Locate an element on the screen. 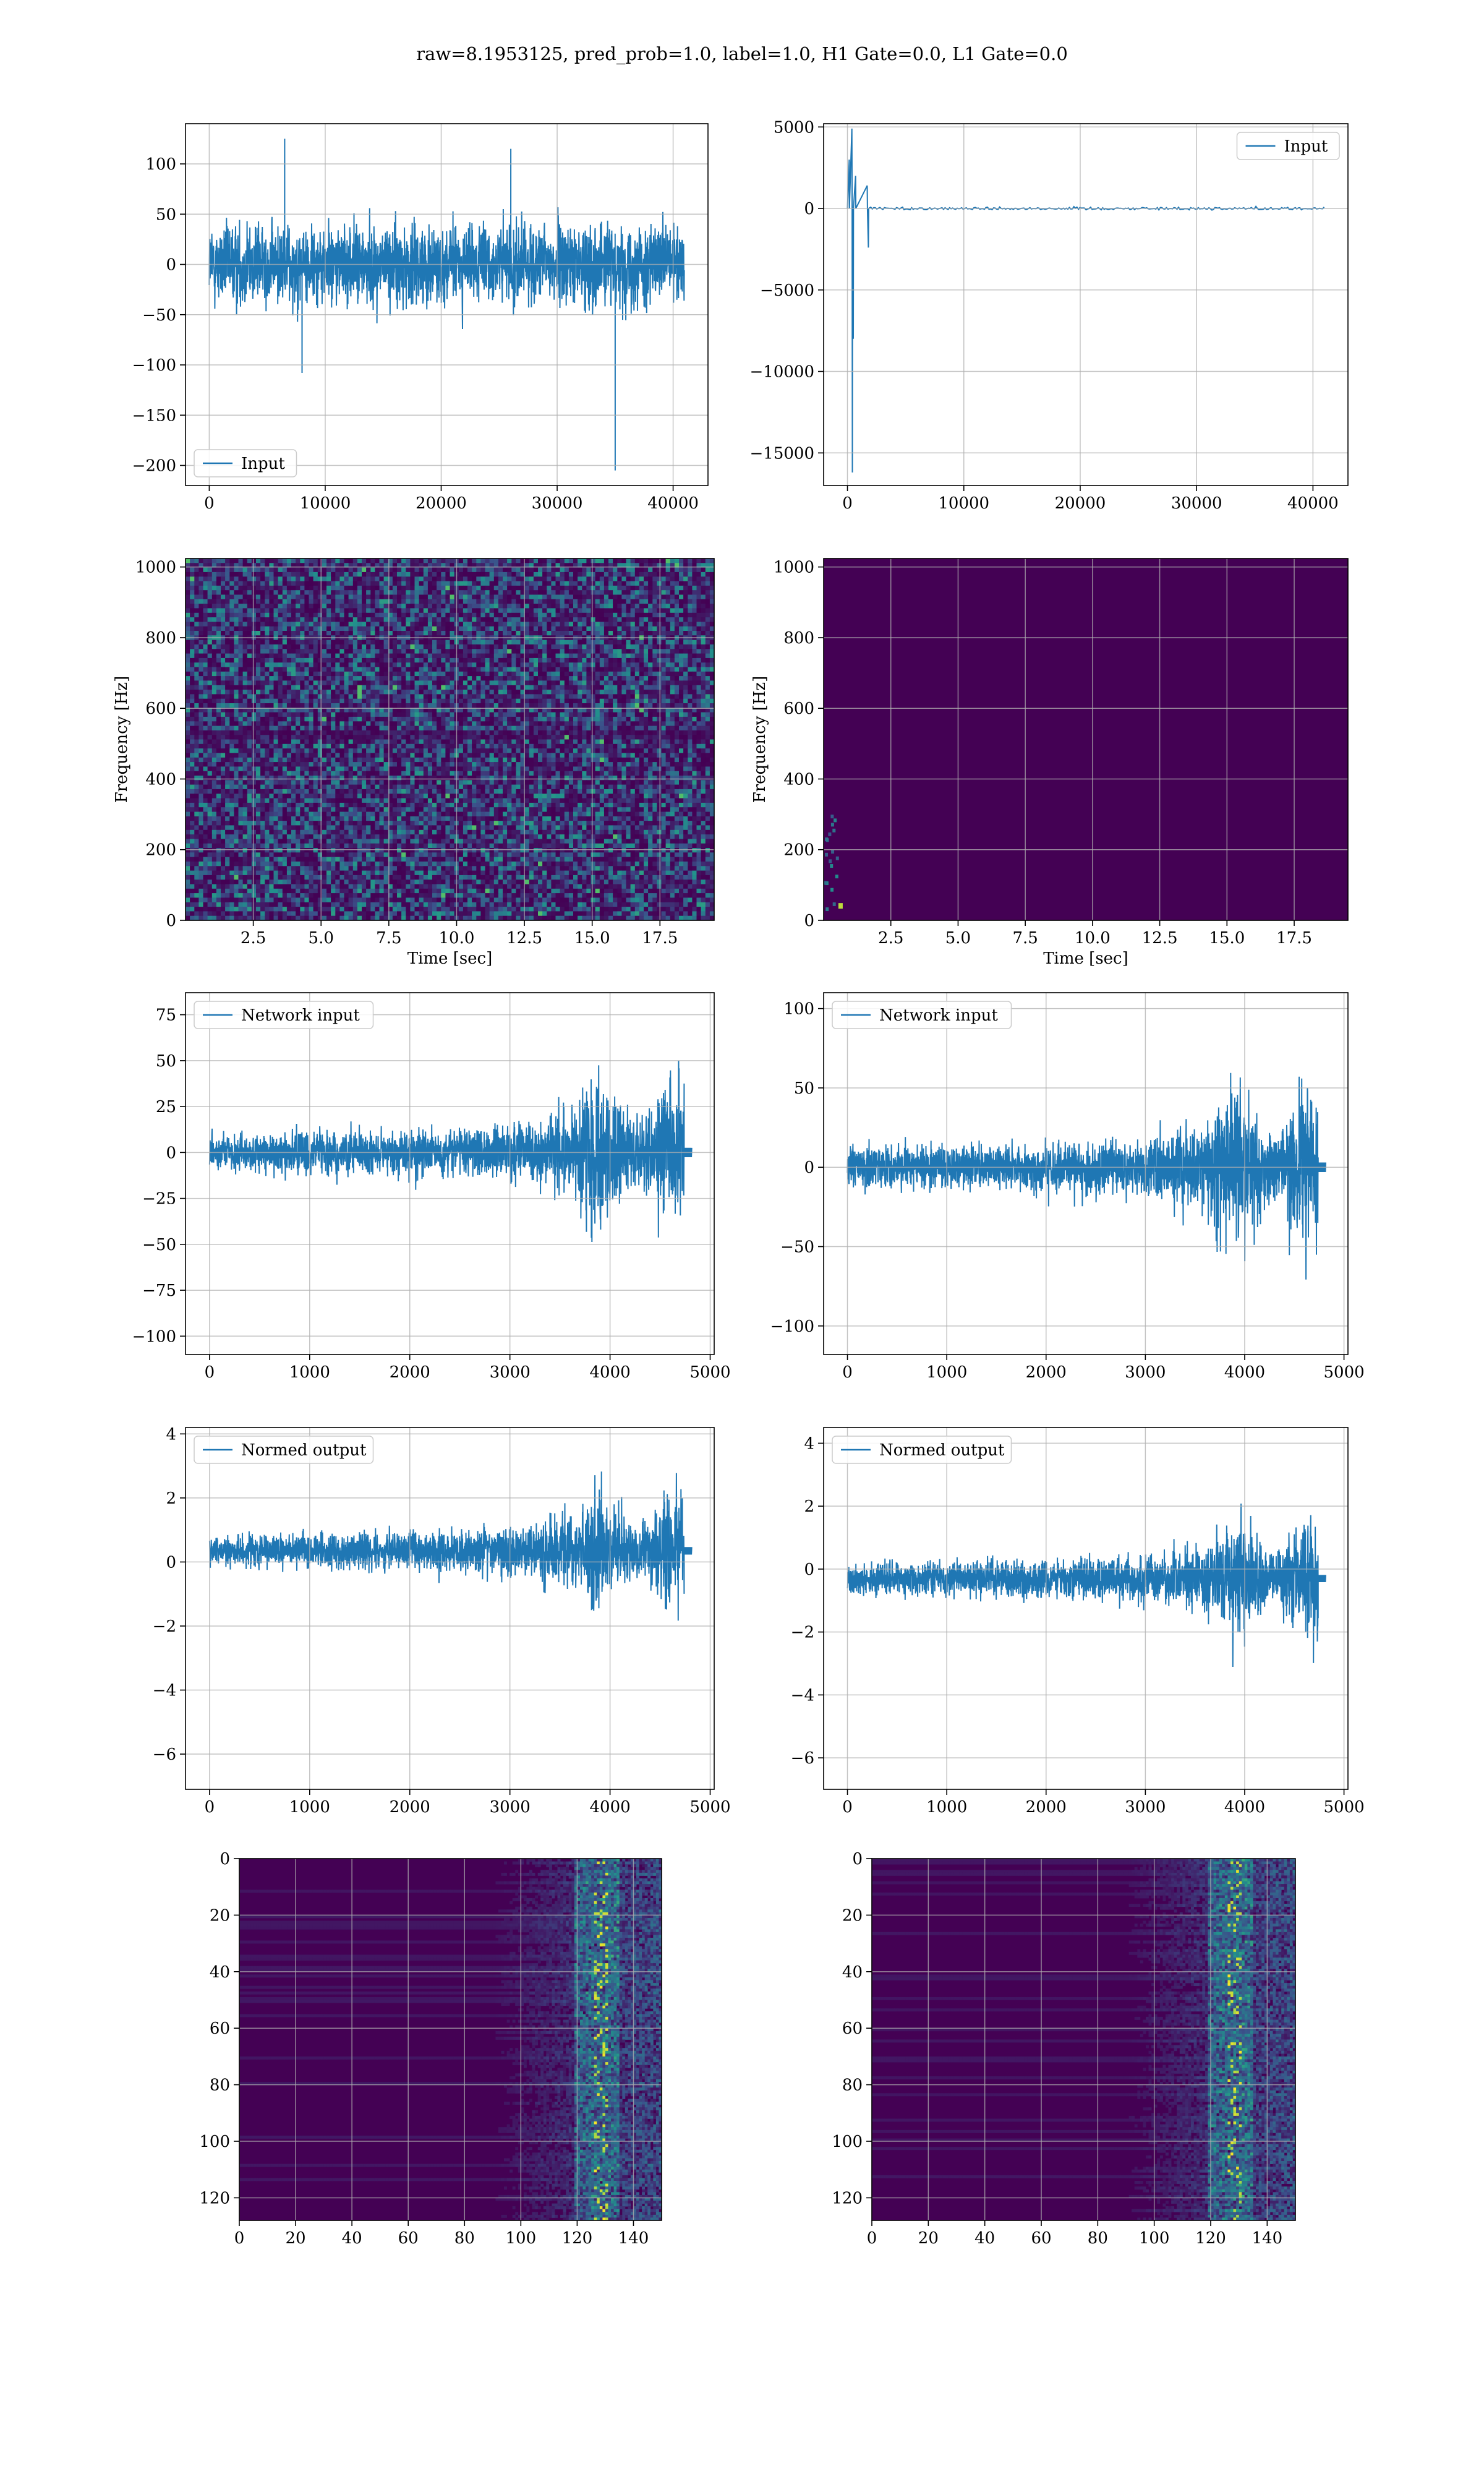 Image resolution: width=1484 pixels, height=2474 pixels. subplot-l1-feature-map: 0 20 40 60 80 100 120 140 0 20 40 60 80 100 120 is located at coordinates (1064, 2049).